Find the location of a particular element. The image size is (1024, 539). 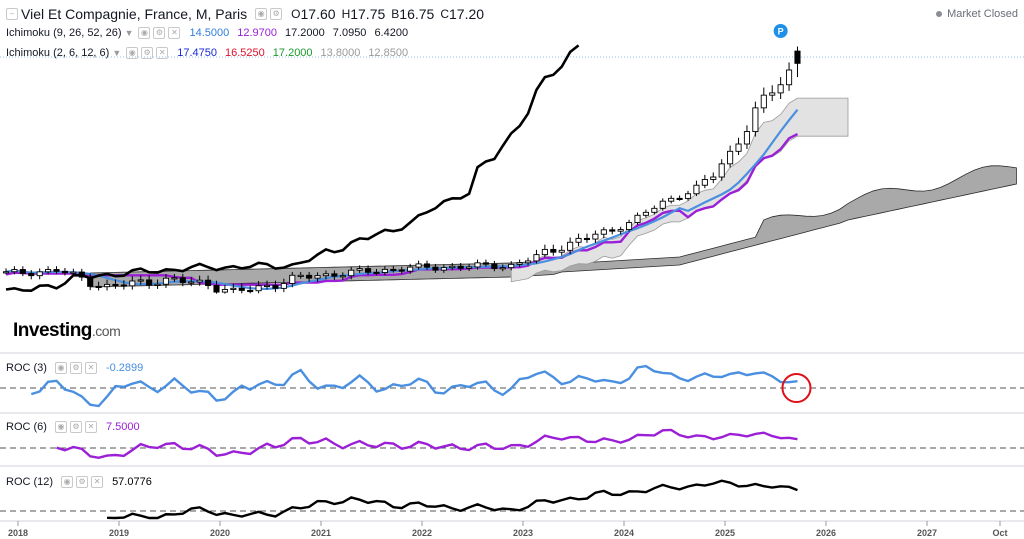

roc3-legend: ROC (3) ◉ ⚙ ✕ -0.2899 is located at coordinates (74, 368).